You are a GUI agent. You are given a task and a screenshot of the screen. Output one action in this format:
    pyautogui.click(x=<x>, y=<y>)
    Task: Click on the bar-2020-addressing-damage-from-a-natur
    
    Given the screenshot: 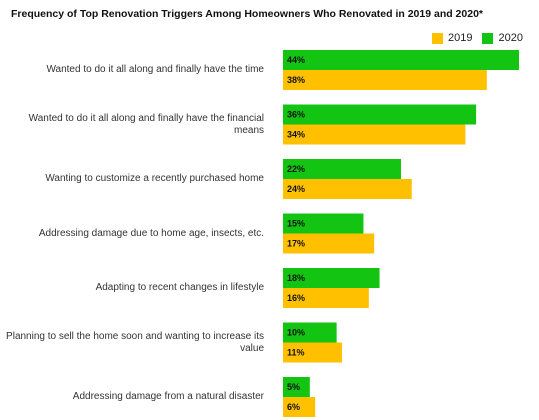 What is the action you would take?
    pyautogui.click(x=296, y=387)
    